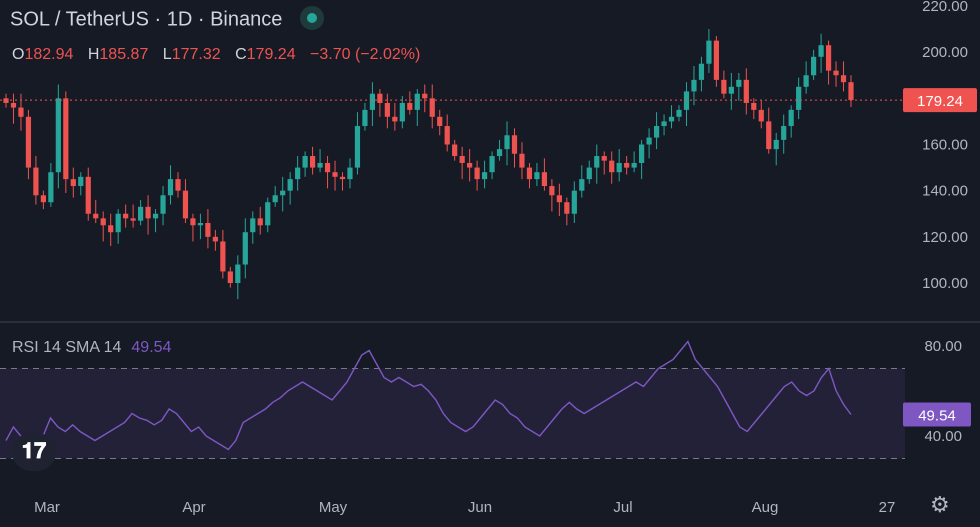 Image resolution: width=980 pixels, height=527 pixels. Describe the element at coordinates (464, 507) in the screenshot. I see `time-axis: Mar Apr May Jun Jul Aug 27` at that location.